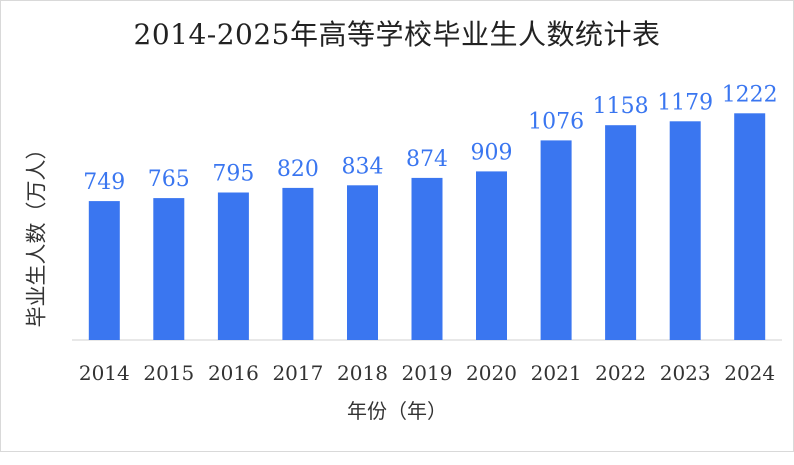 The width and height of the screenshot is (794, 465). What do you see at coordinates (750, 94) in the screenshot?
I see `data-label-2024: 1222` at bounding box center [750, 94].